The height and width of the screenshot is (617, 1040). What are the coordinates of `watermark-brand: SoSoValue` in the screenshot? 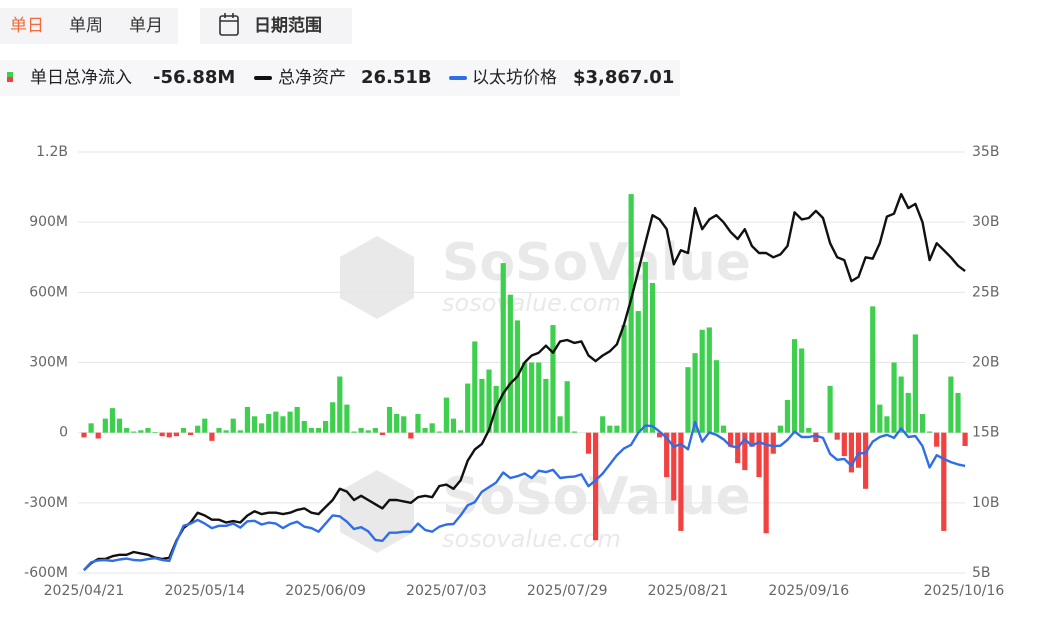 It's located at (596, 263).